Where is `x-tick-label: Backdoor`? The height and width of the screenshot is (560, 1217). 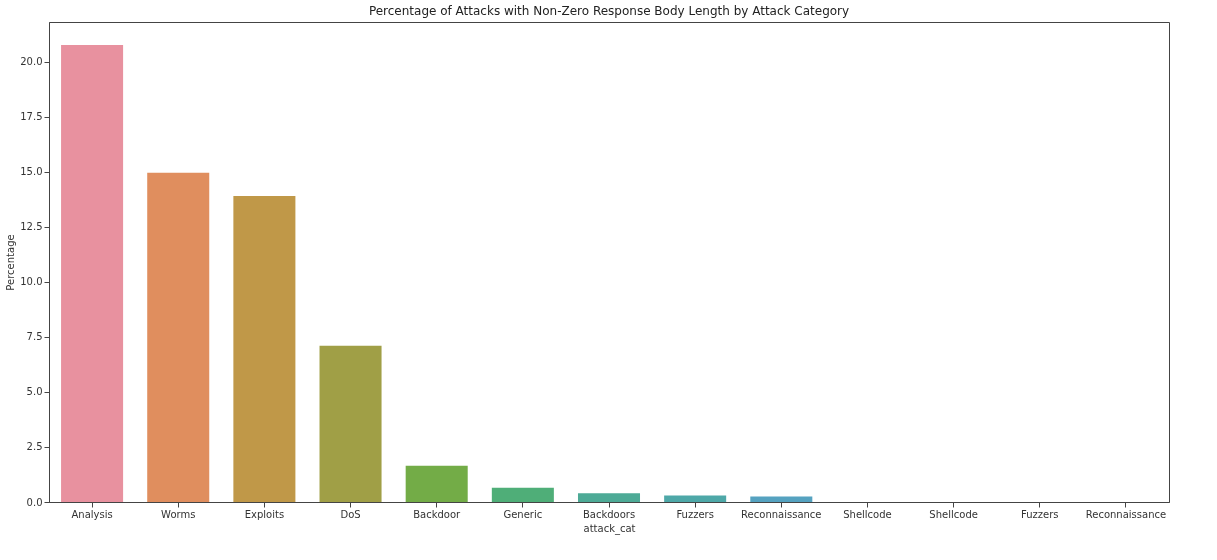
x-tick-label: Backdoor is located at coordinates (437, 514).